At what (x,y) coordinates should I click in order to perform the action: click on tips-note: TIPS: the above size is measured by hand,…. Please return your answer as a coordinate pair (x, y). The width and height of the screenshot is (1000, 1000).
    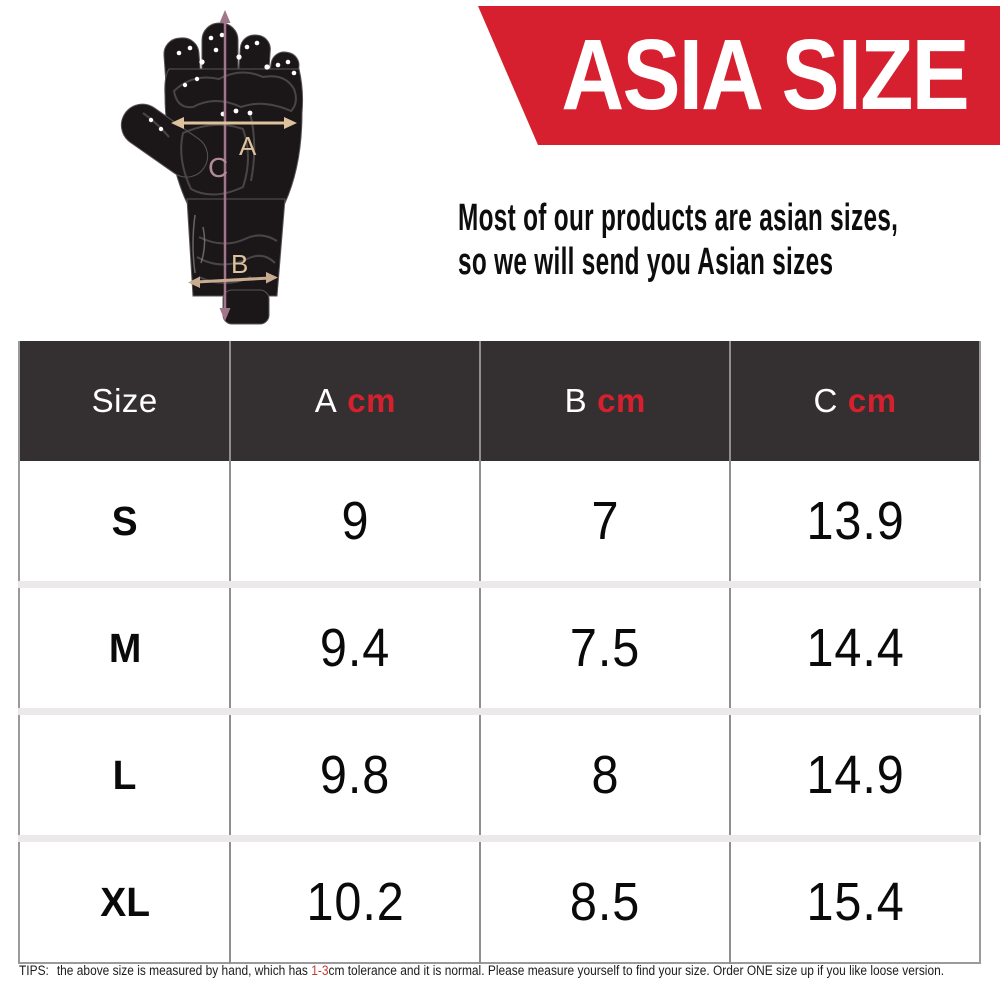
    Looking at the image, I should click on (481, 970).